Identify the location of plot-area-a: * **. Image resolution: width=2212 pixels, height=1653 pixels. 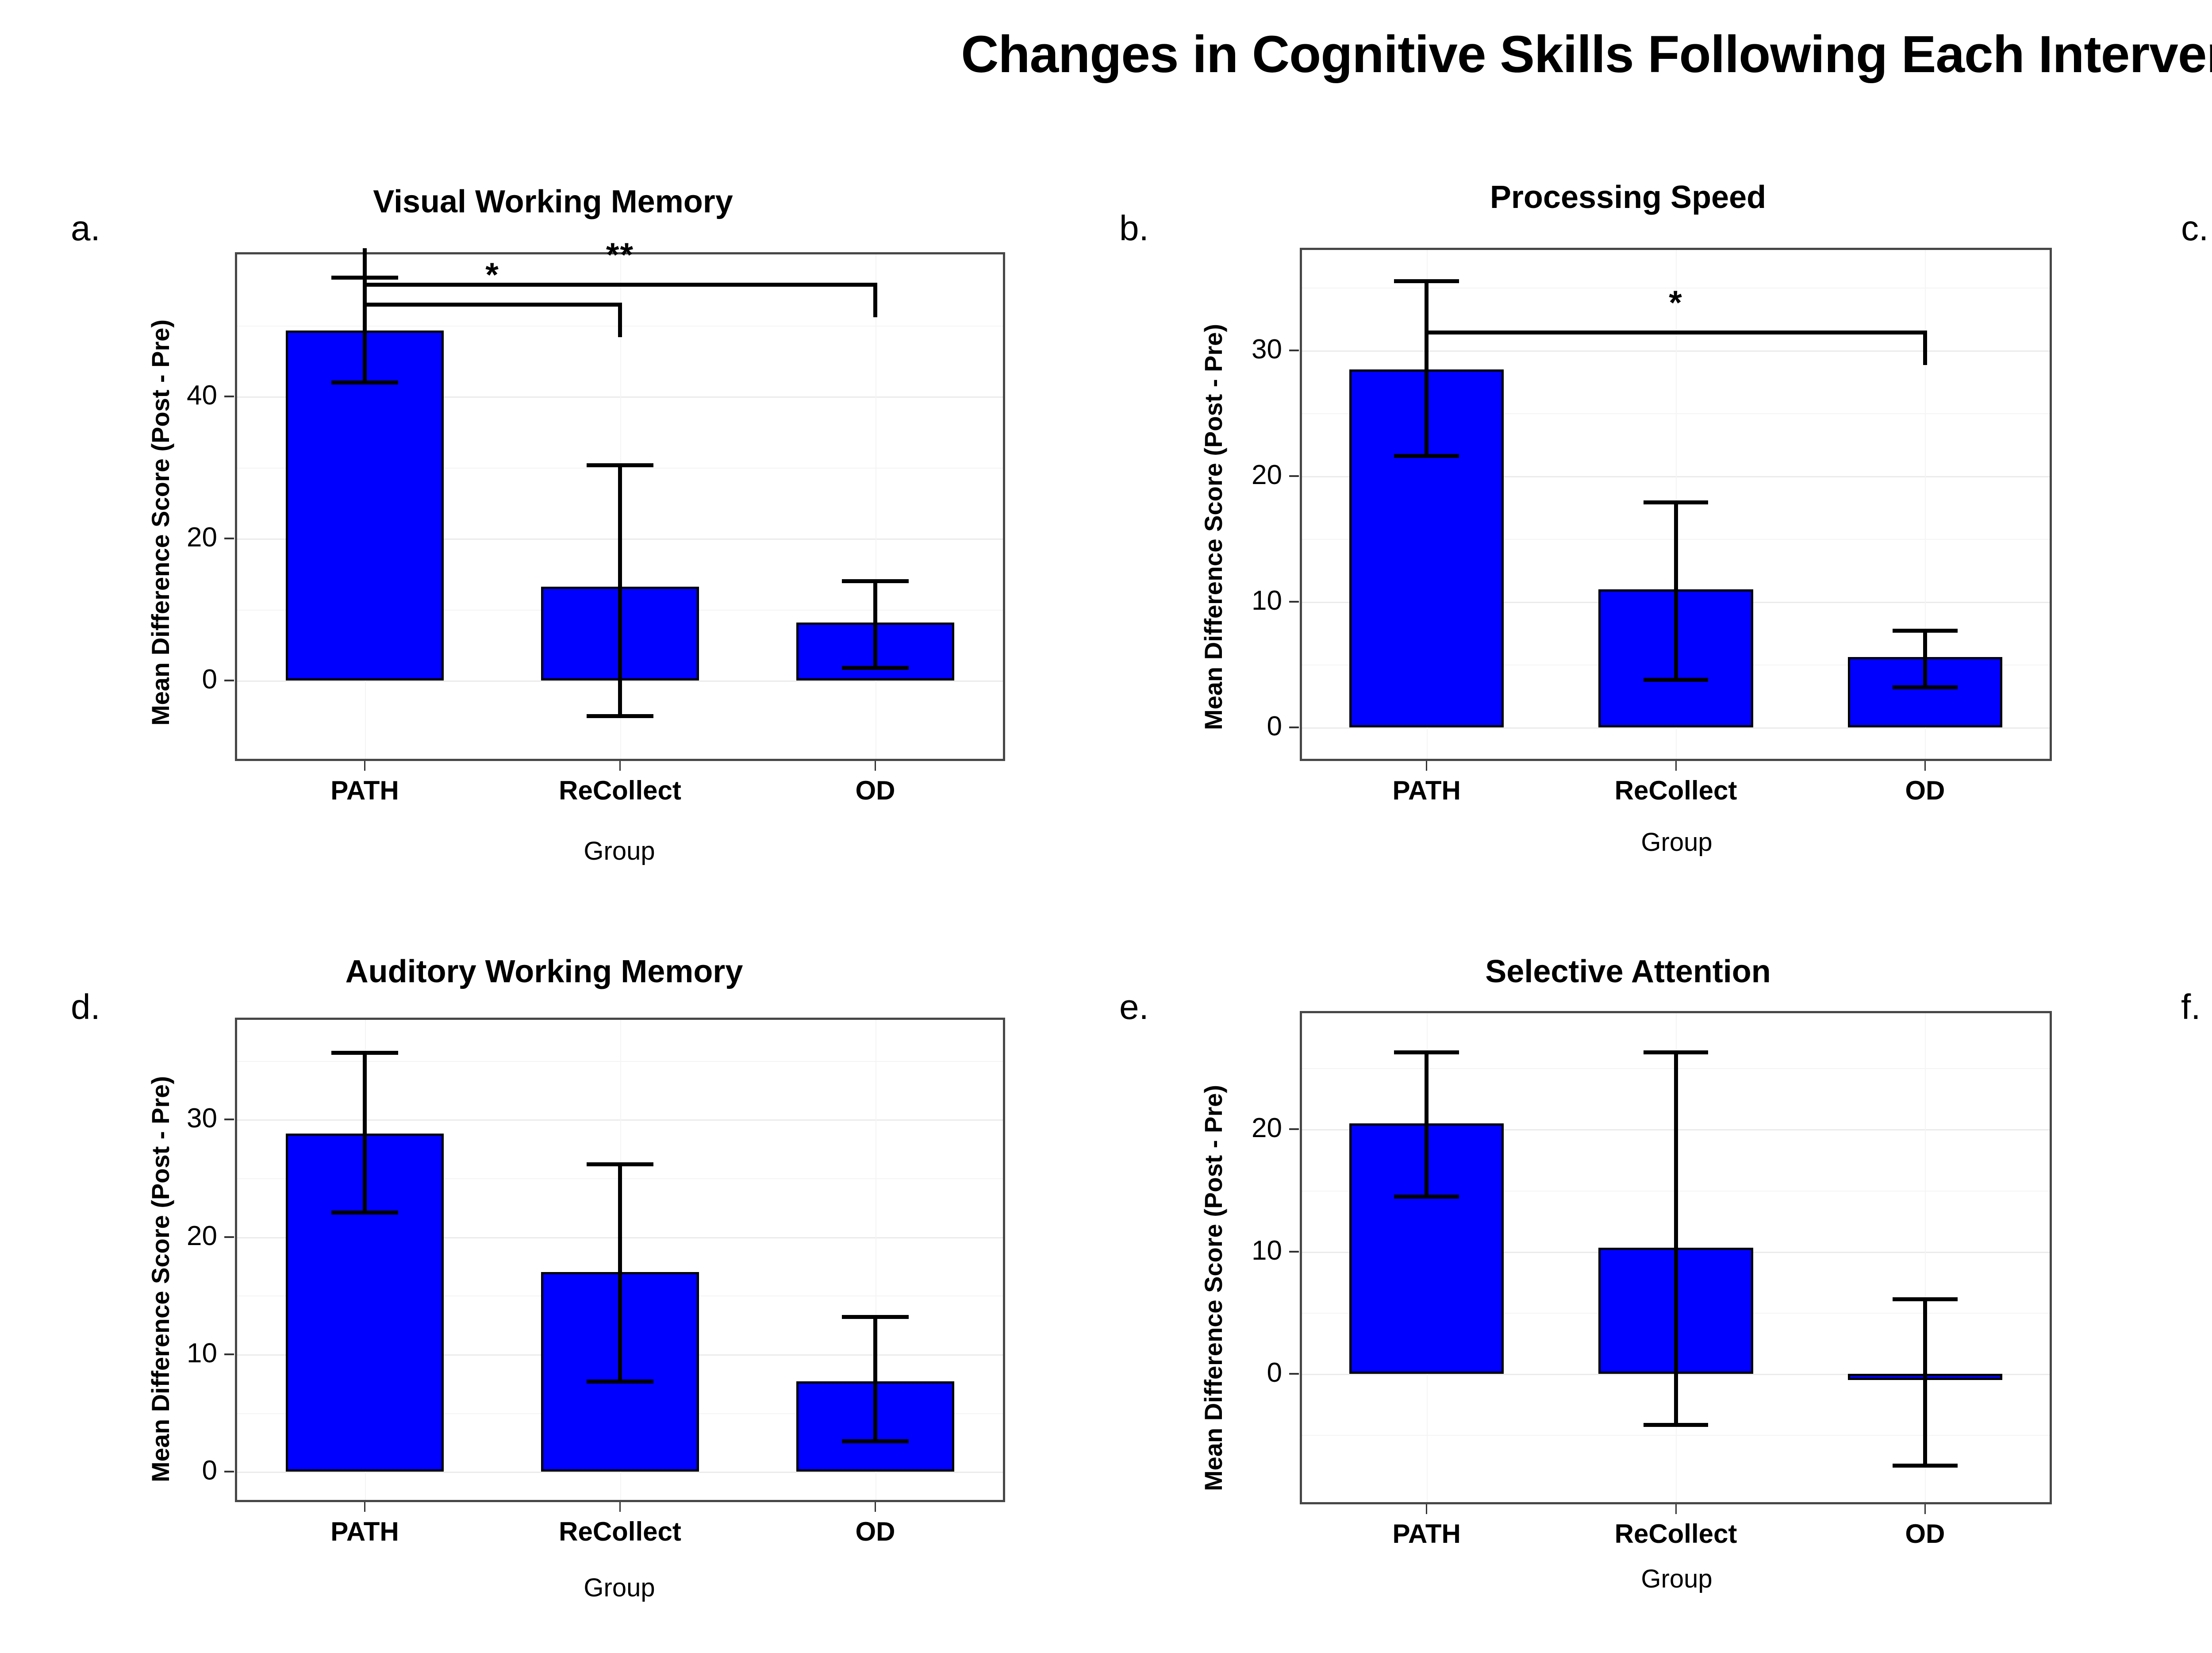
(620, 499).